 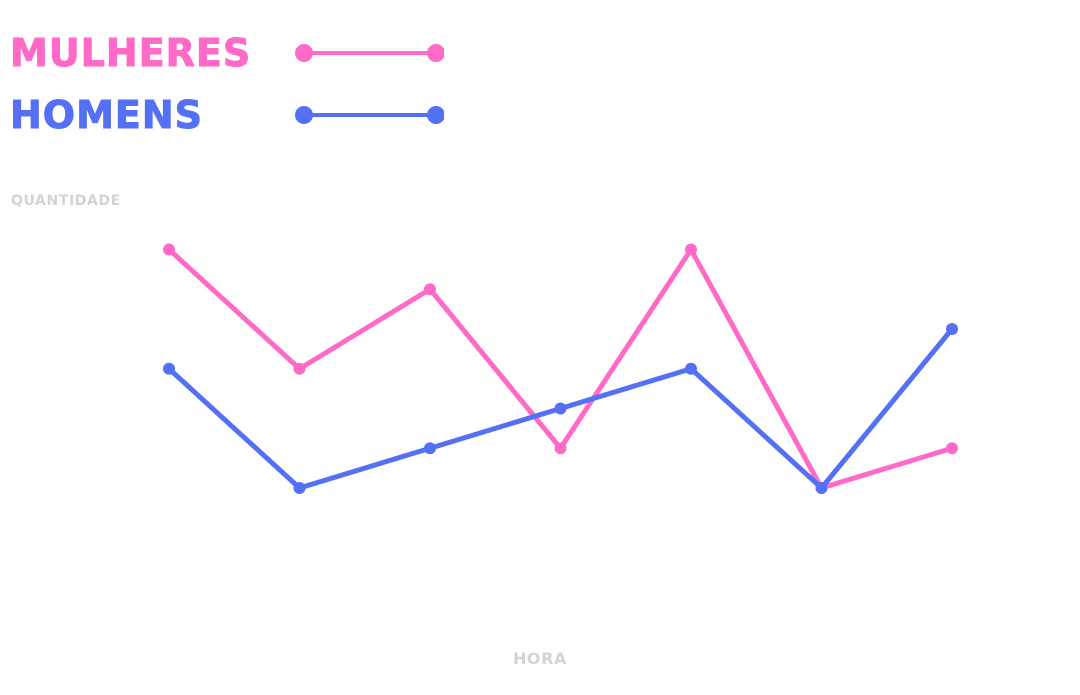 I want to click on chart-legend: MULHERES HOMENS, so click(x=239, y=85).